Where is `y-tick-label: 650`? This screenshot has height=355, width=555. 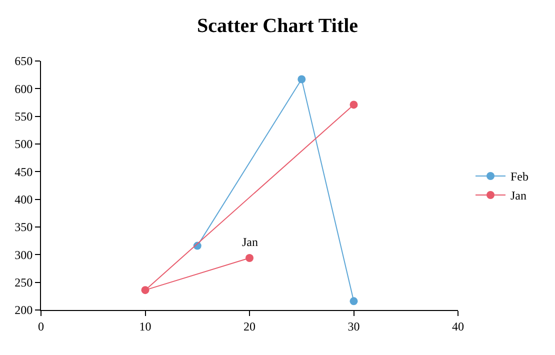
y-tick-label: 650 is located at coordinates (23, 61).